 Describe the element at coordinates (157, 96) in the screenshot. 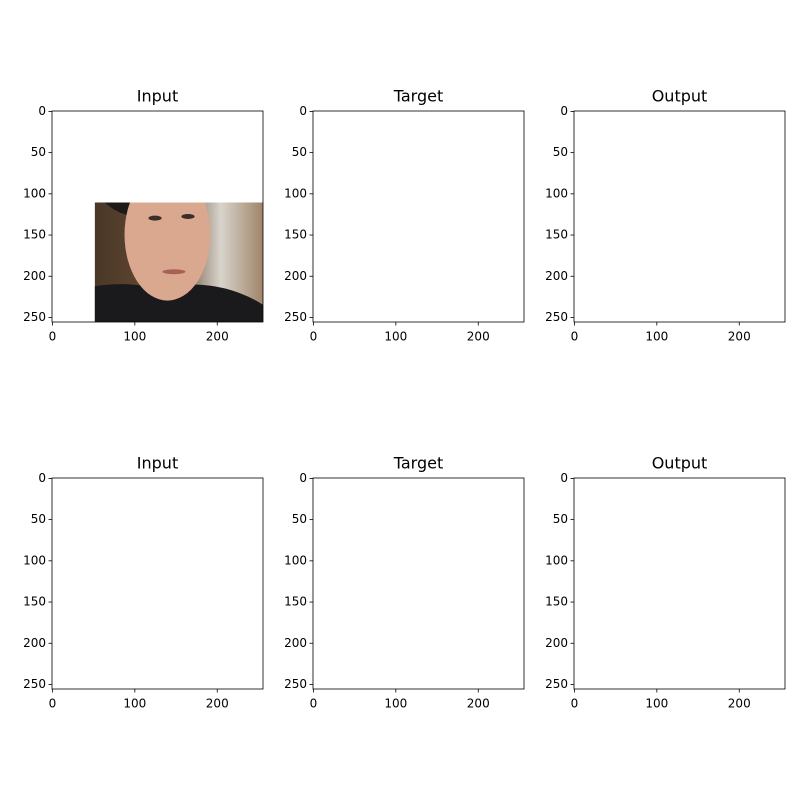

I see `axes-title: Input` at that location.